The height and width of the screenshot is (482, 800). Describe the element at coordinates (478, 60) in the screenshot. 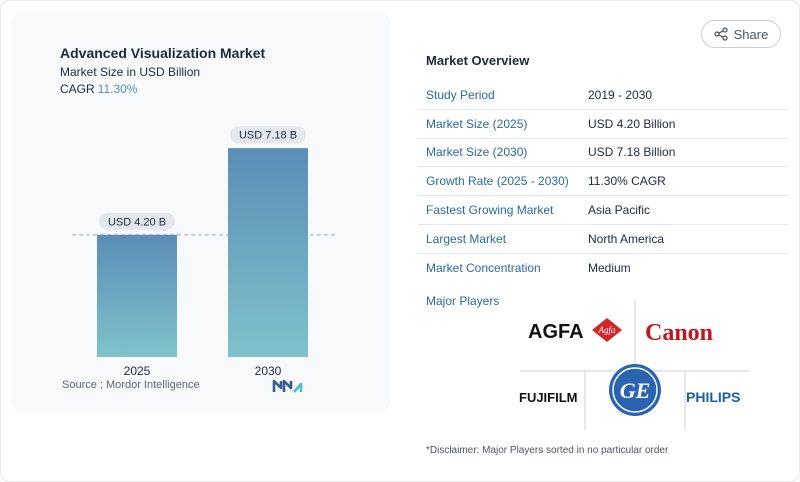

I see `overview-title: Market Overview` at that location.